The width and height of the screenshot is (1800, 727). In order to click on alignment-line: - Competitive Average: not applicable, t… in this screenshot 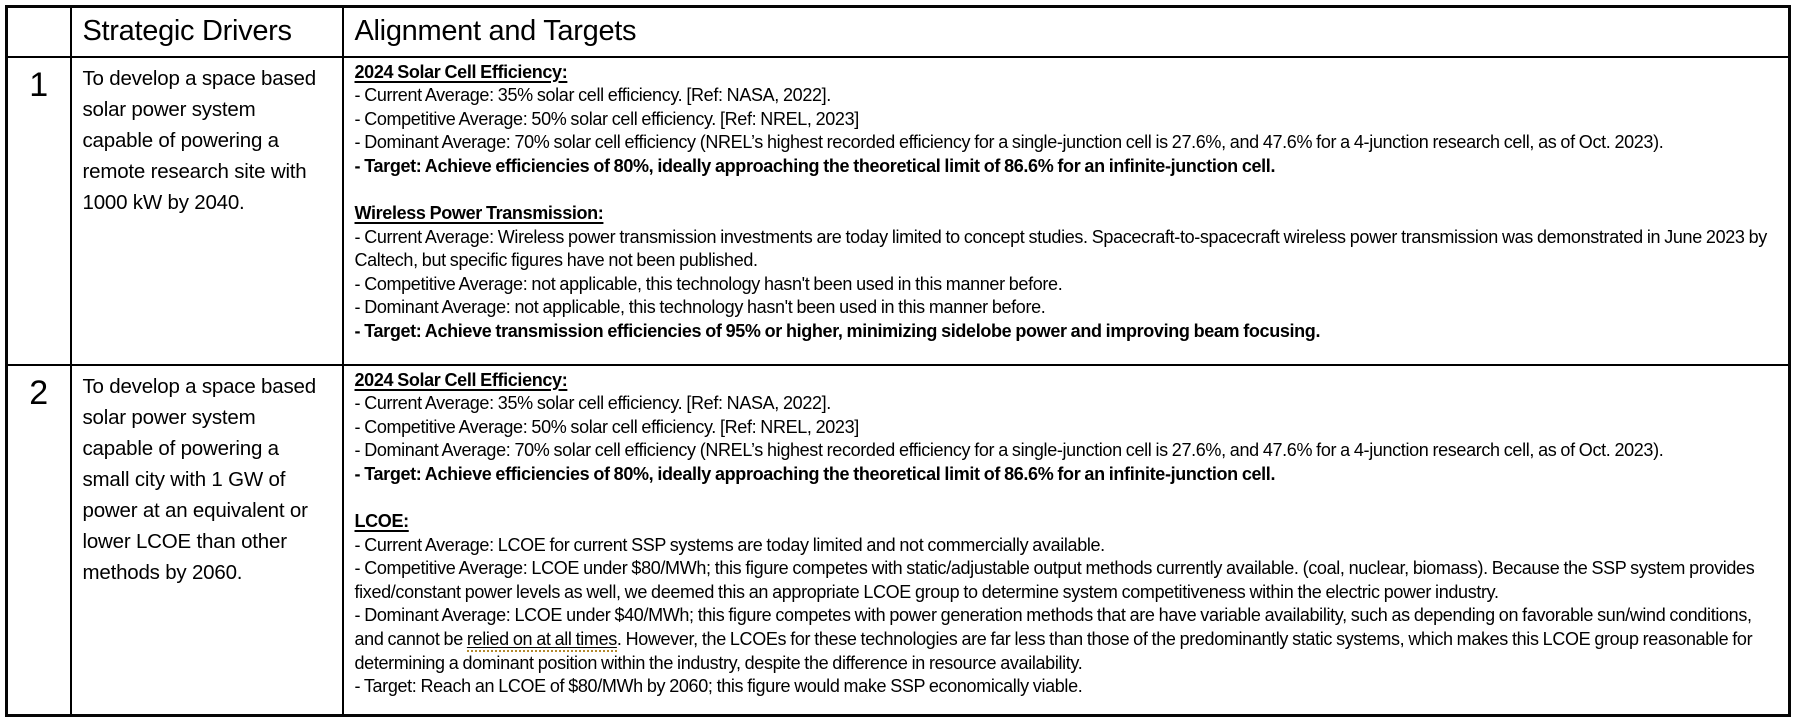, I will do `click(1066, 285)`.